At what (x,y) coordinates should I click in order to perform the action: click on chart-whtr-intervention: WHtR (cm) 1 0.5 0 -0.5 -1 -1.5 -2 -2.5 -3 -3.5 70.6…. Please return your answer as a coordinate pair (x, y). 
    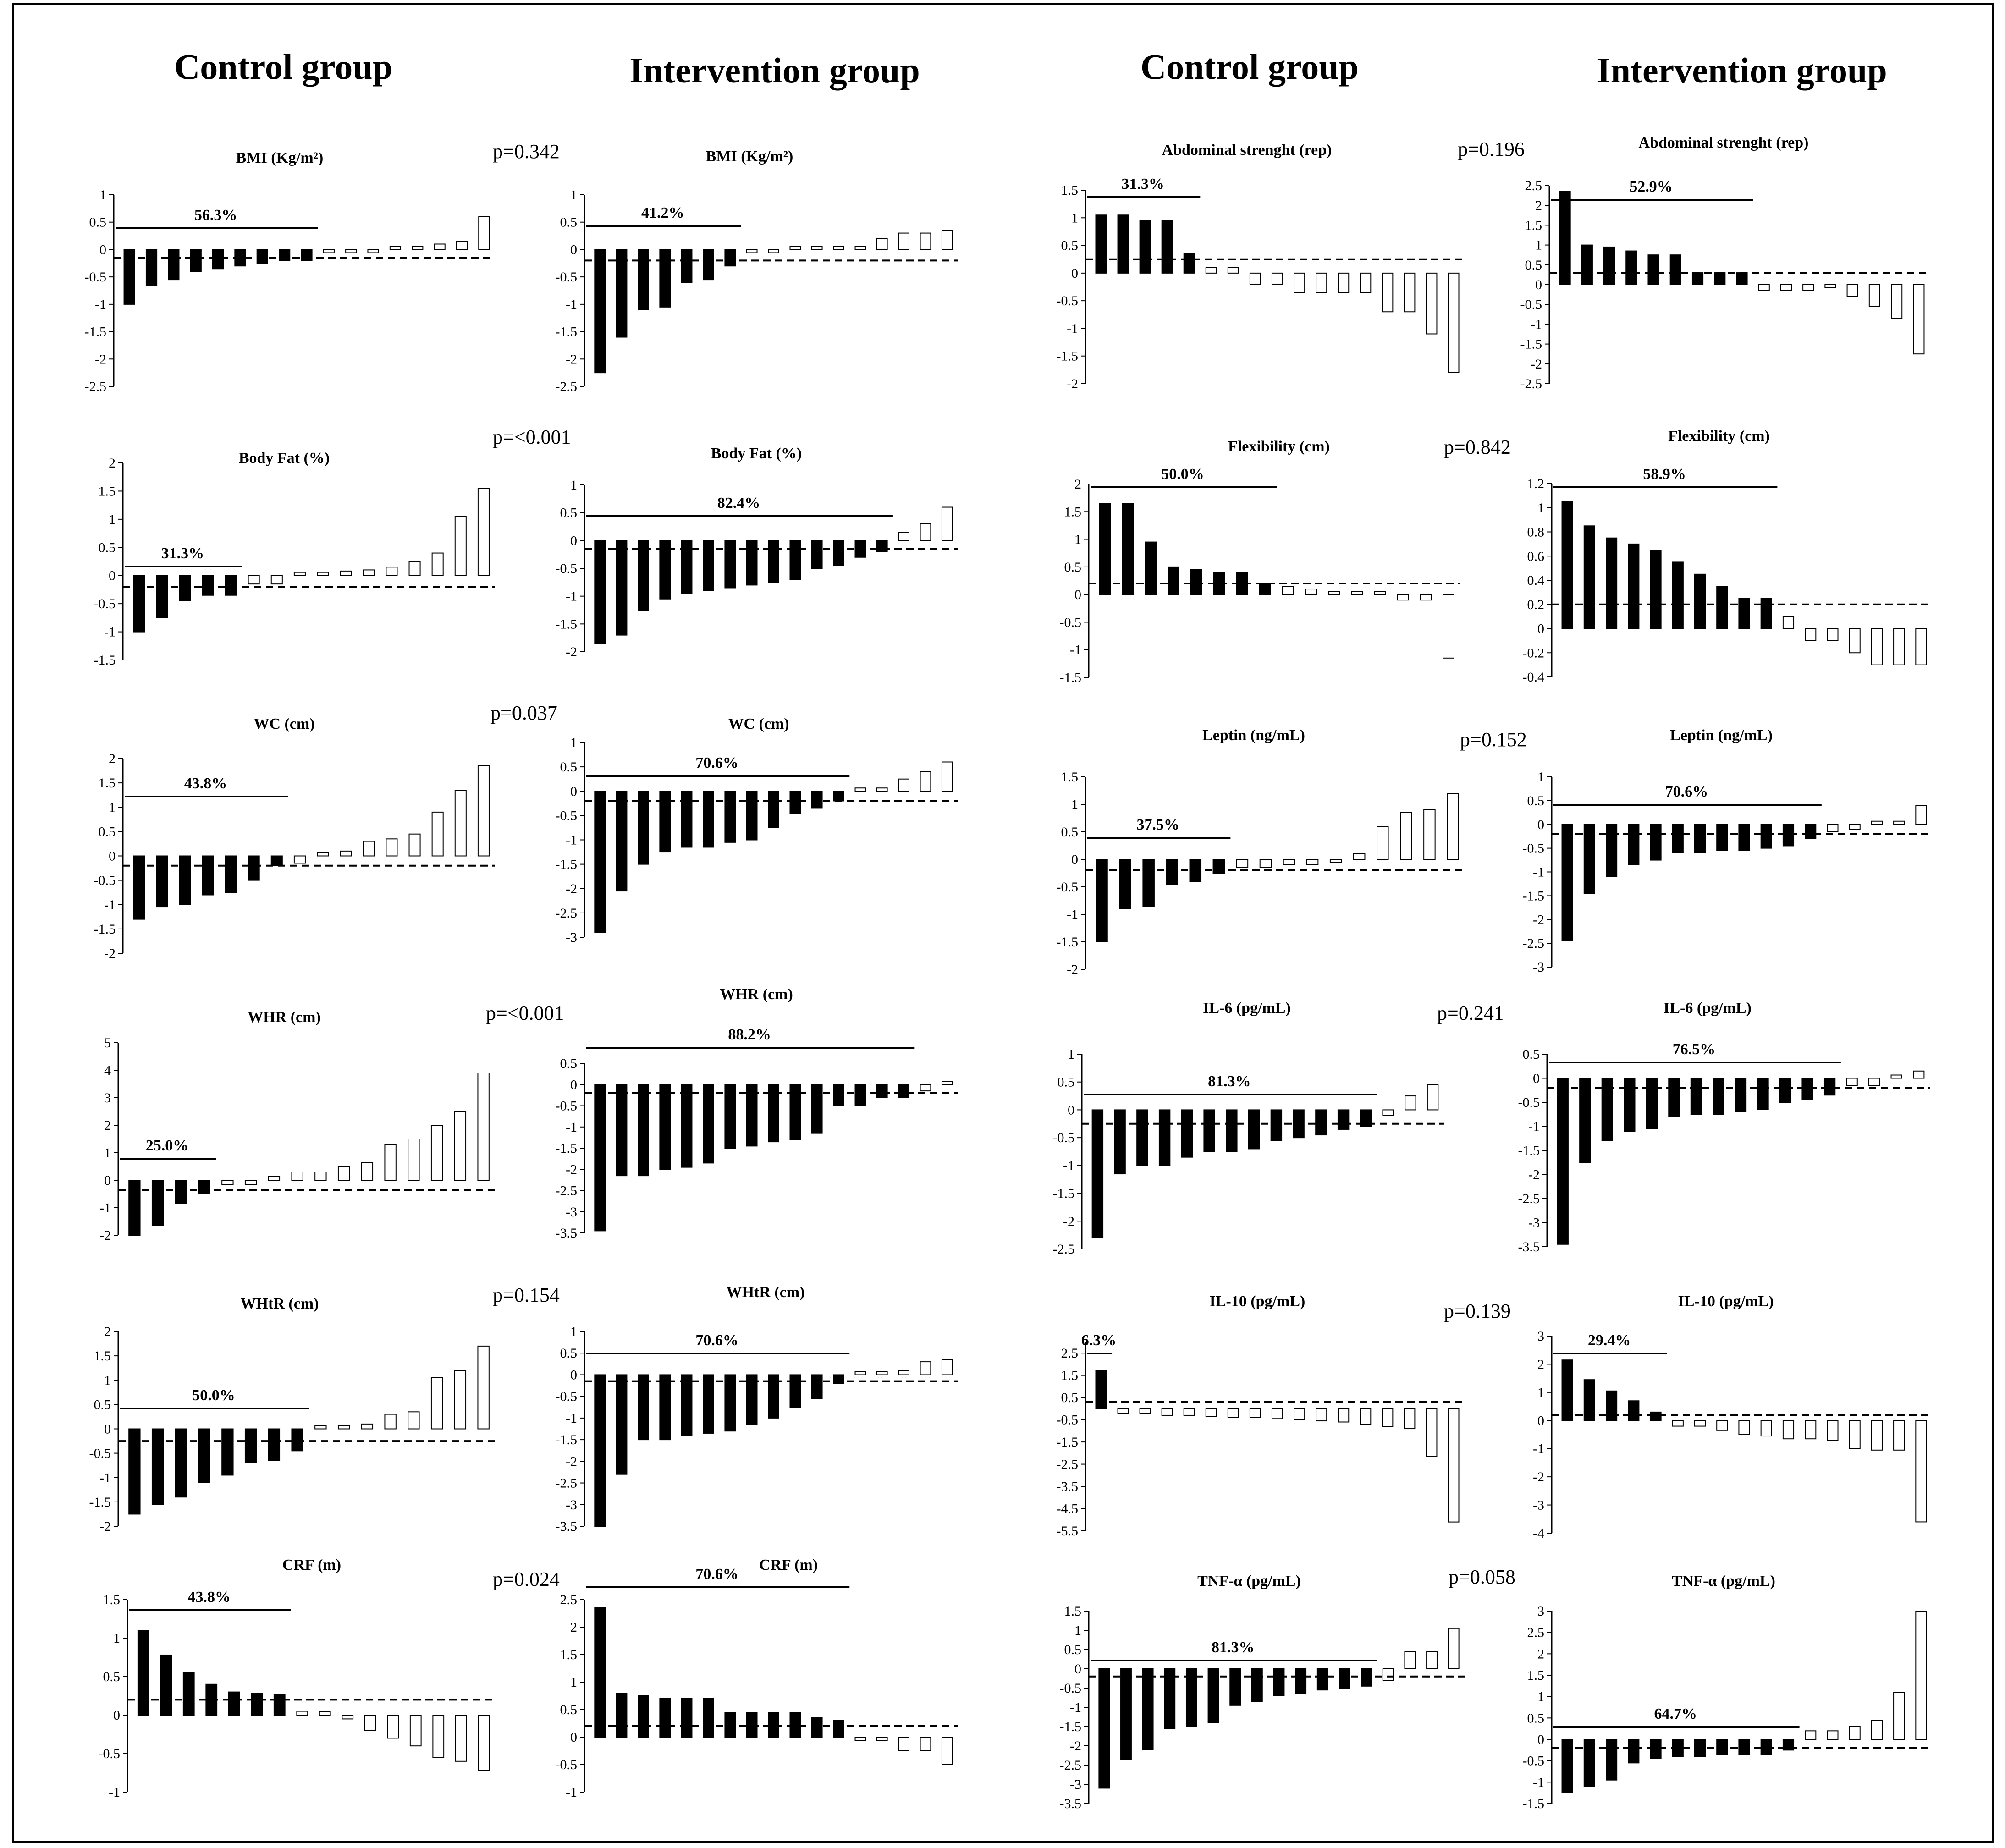
    Looking at the image, I should click on (757, 1409).